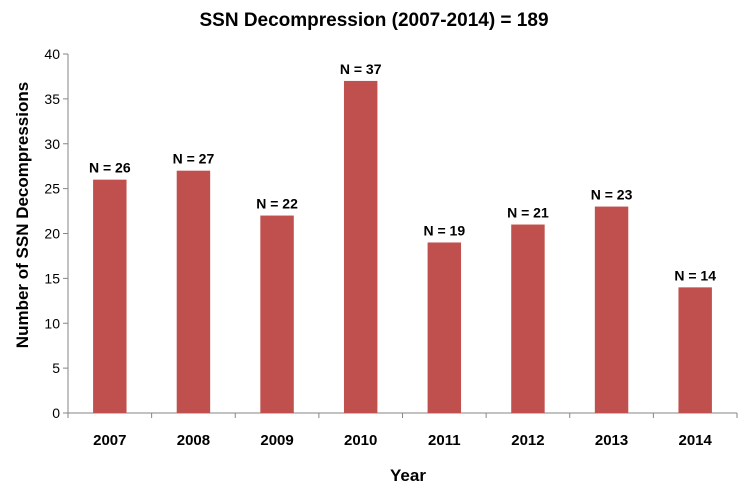 This screenshot has height=501, width=749. I want to click on x-category-label: 2012, so click(527, 440).